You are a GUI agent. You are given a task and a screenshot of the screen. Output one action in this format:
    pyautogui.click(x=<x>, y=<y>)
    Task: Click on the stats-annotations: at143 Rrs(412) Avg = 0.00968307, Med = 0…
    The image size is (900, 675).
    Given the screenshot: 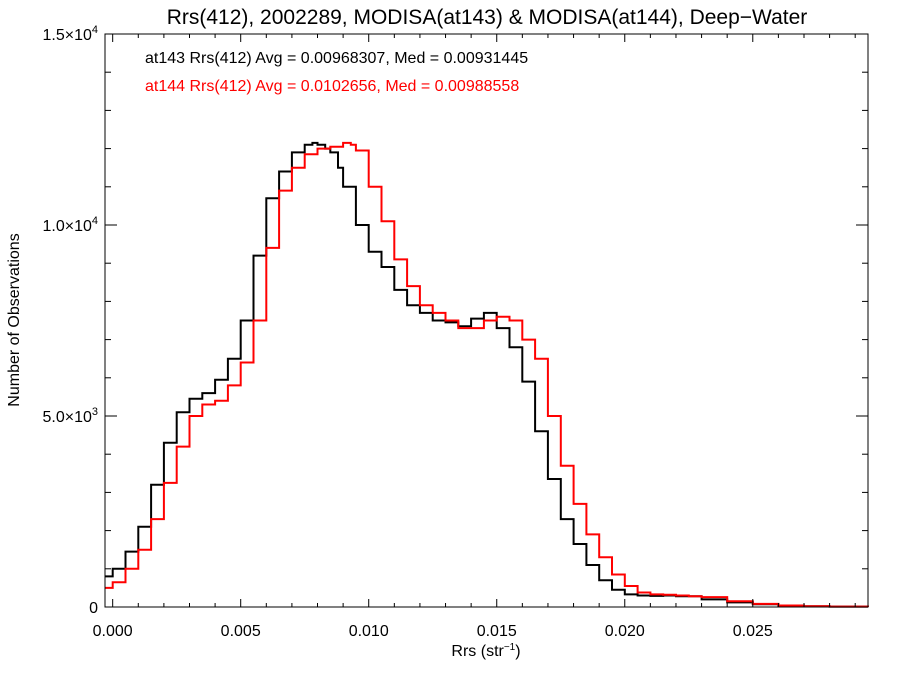 What is the action you would take?
    pyautogui.click(x=336, y=72)
    